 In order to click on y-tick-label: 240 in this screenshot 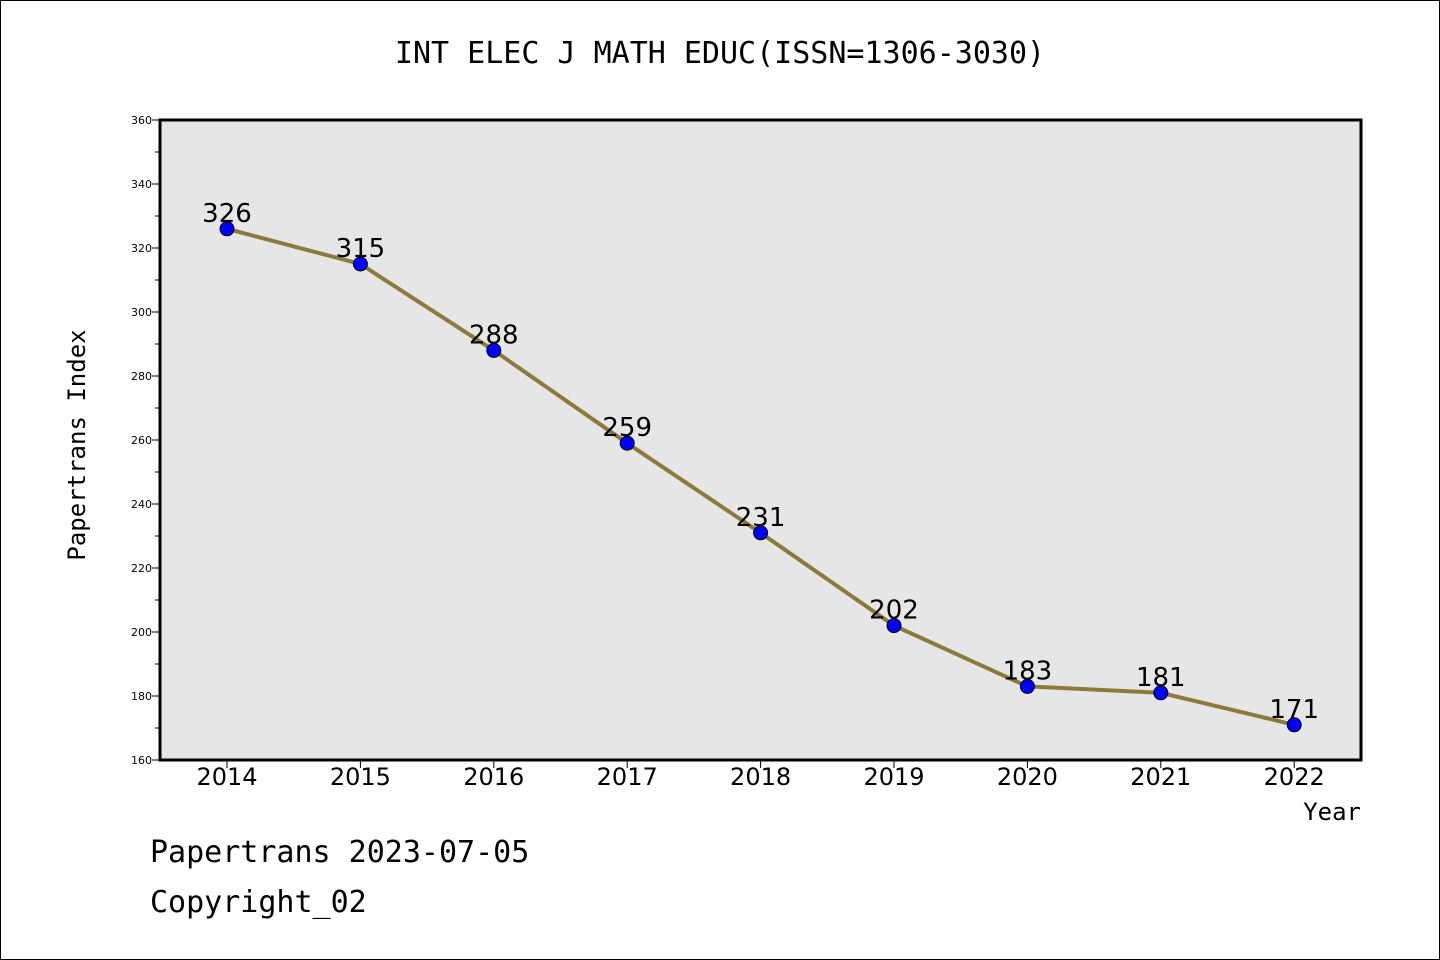, I will do `click(141, 504)`.